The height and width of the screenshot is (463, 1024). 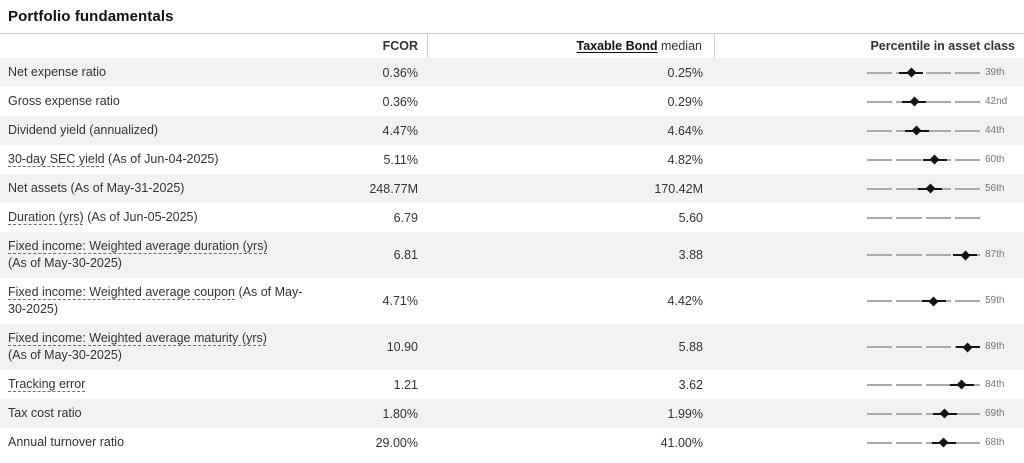 I want to click on percentile-cell: 59th, so click(x=869, y=301).